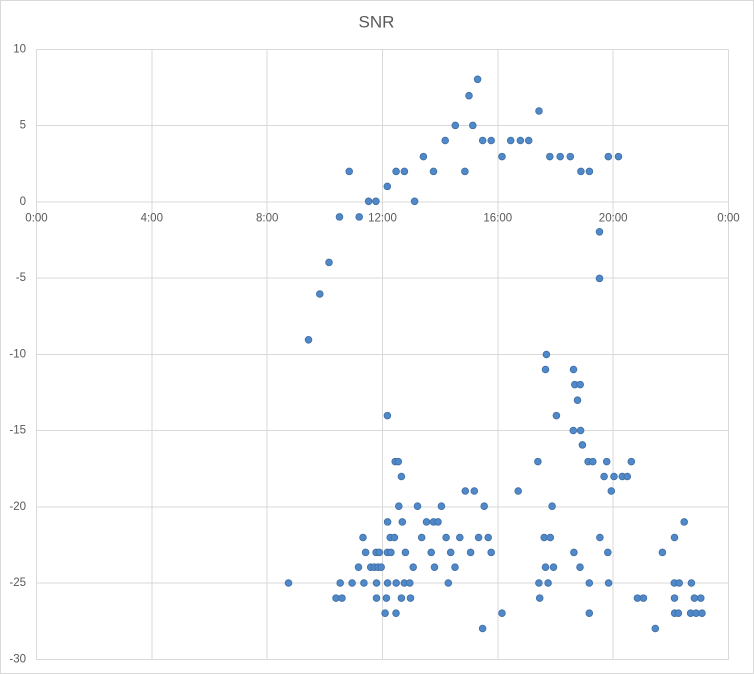 This screenshot has height=674, width=754. I want to click on svg-text: 16:00, so click(497, 218).